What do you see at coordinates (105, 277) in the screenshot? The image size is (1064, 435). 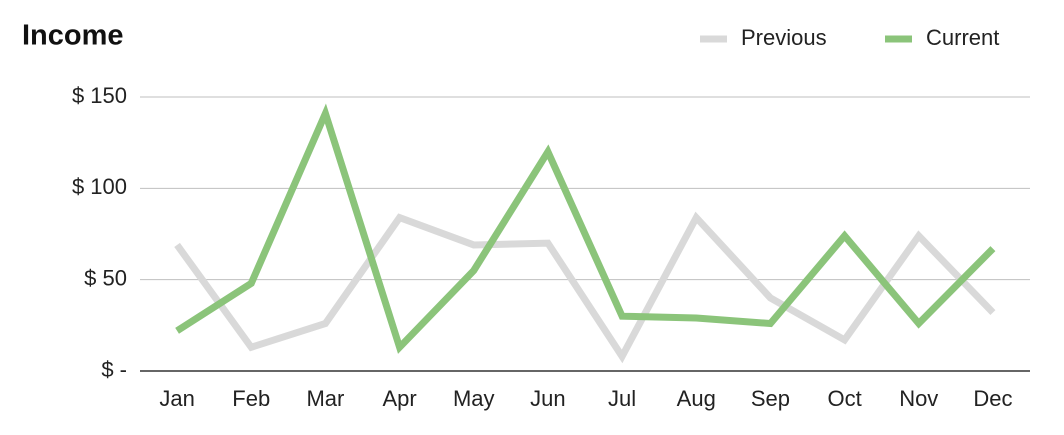 I see `y-tick-label: $ 50` at bounding box center [105, 277].